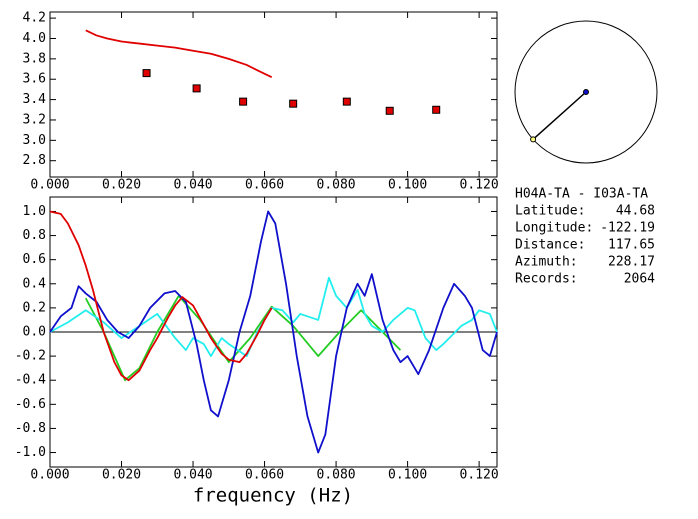 The height and width of the screenshot is (519, 698). What do you see at coordinates (30, 428) in the screenshot?
I see `y-tick-label: -0.8` at bounding box center [30, 428].